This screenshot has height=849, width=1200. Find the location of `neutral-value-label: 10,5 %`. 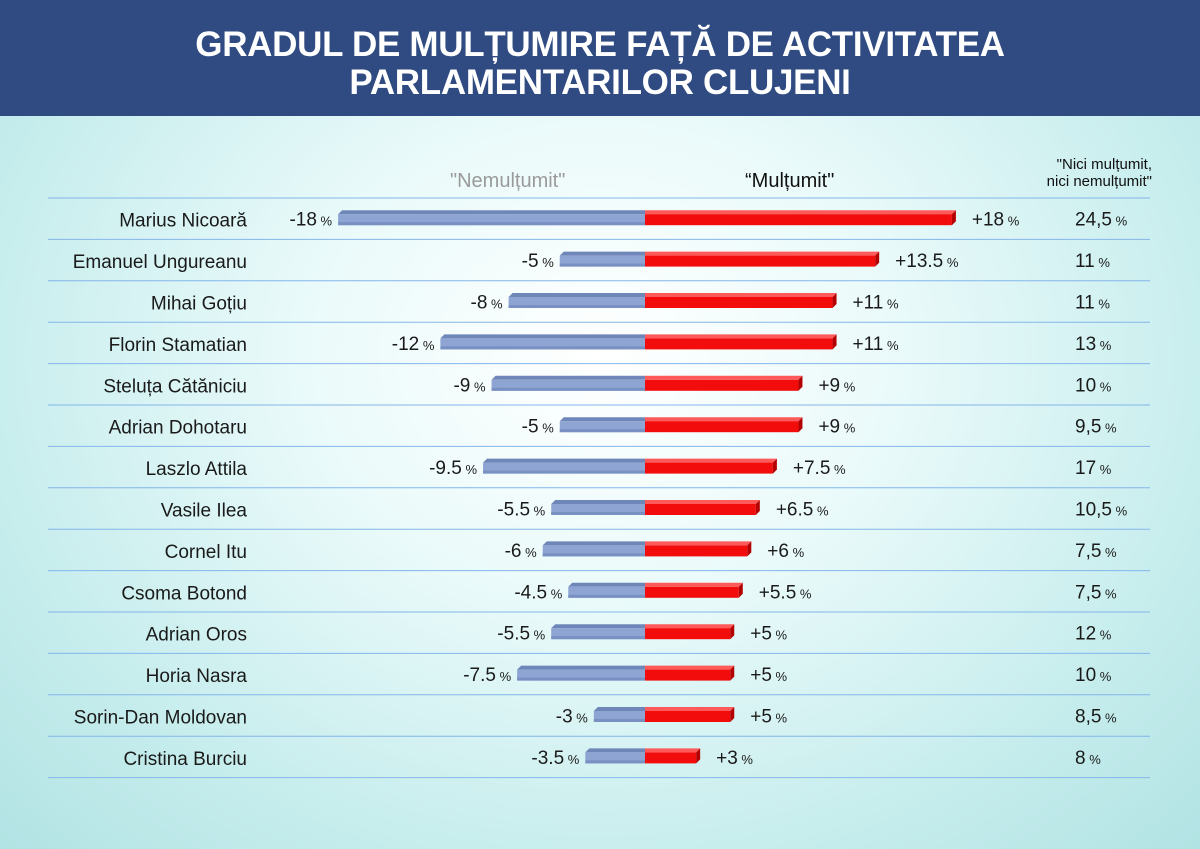

neutral-value-label: 10,5 % is located at coordinates (1101, 510).